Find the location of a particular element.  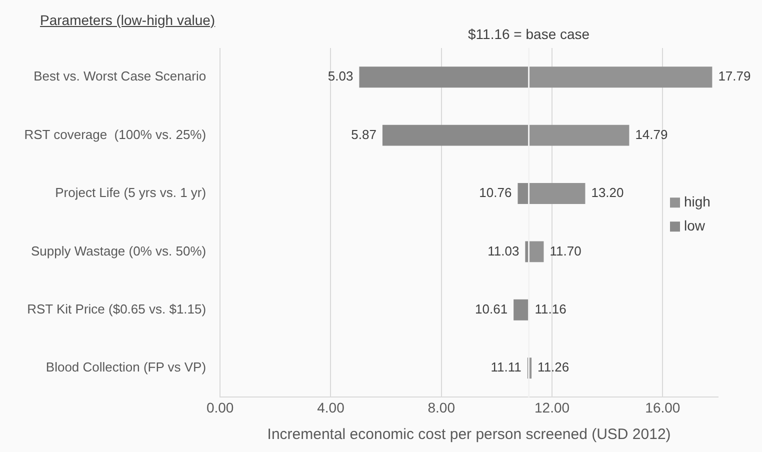

x-tick-label: 16.00 is located at coordinates (662, 407).